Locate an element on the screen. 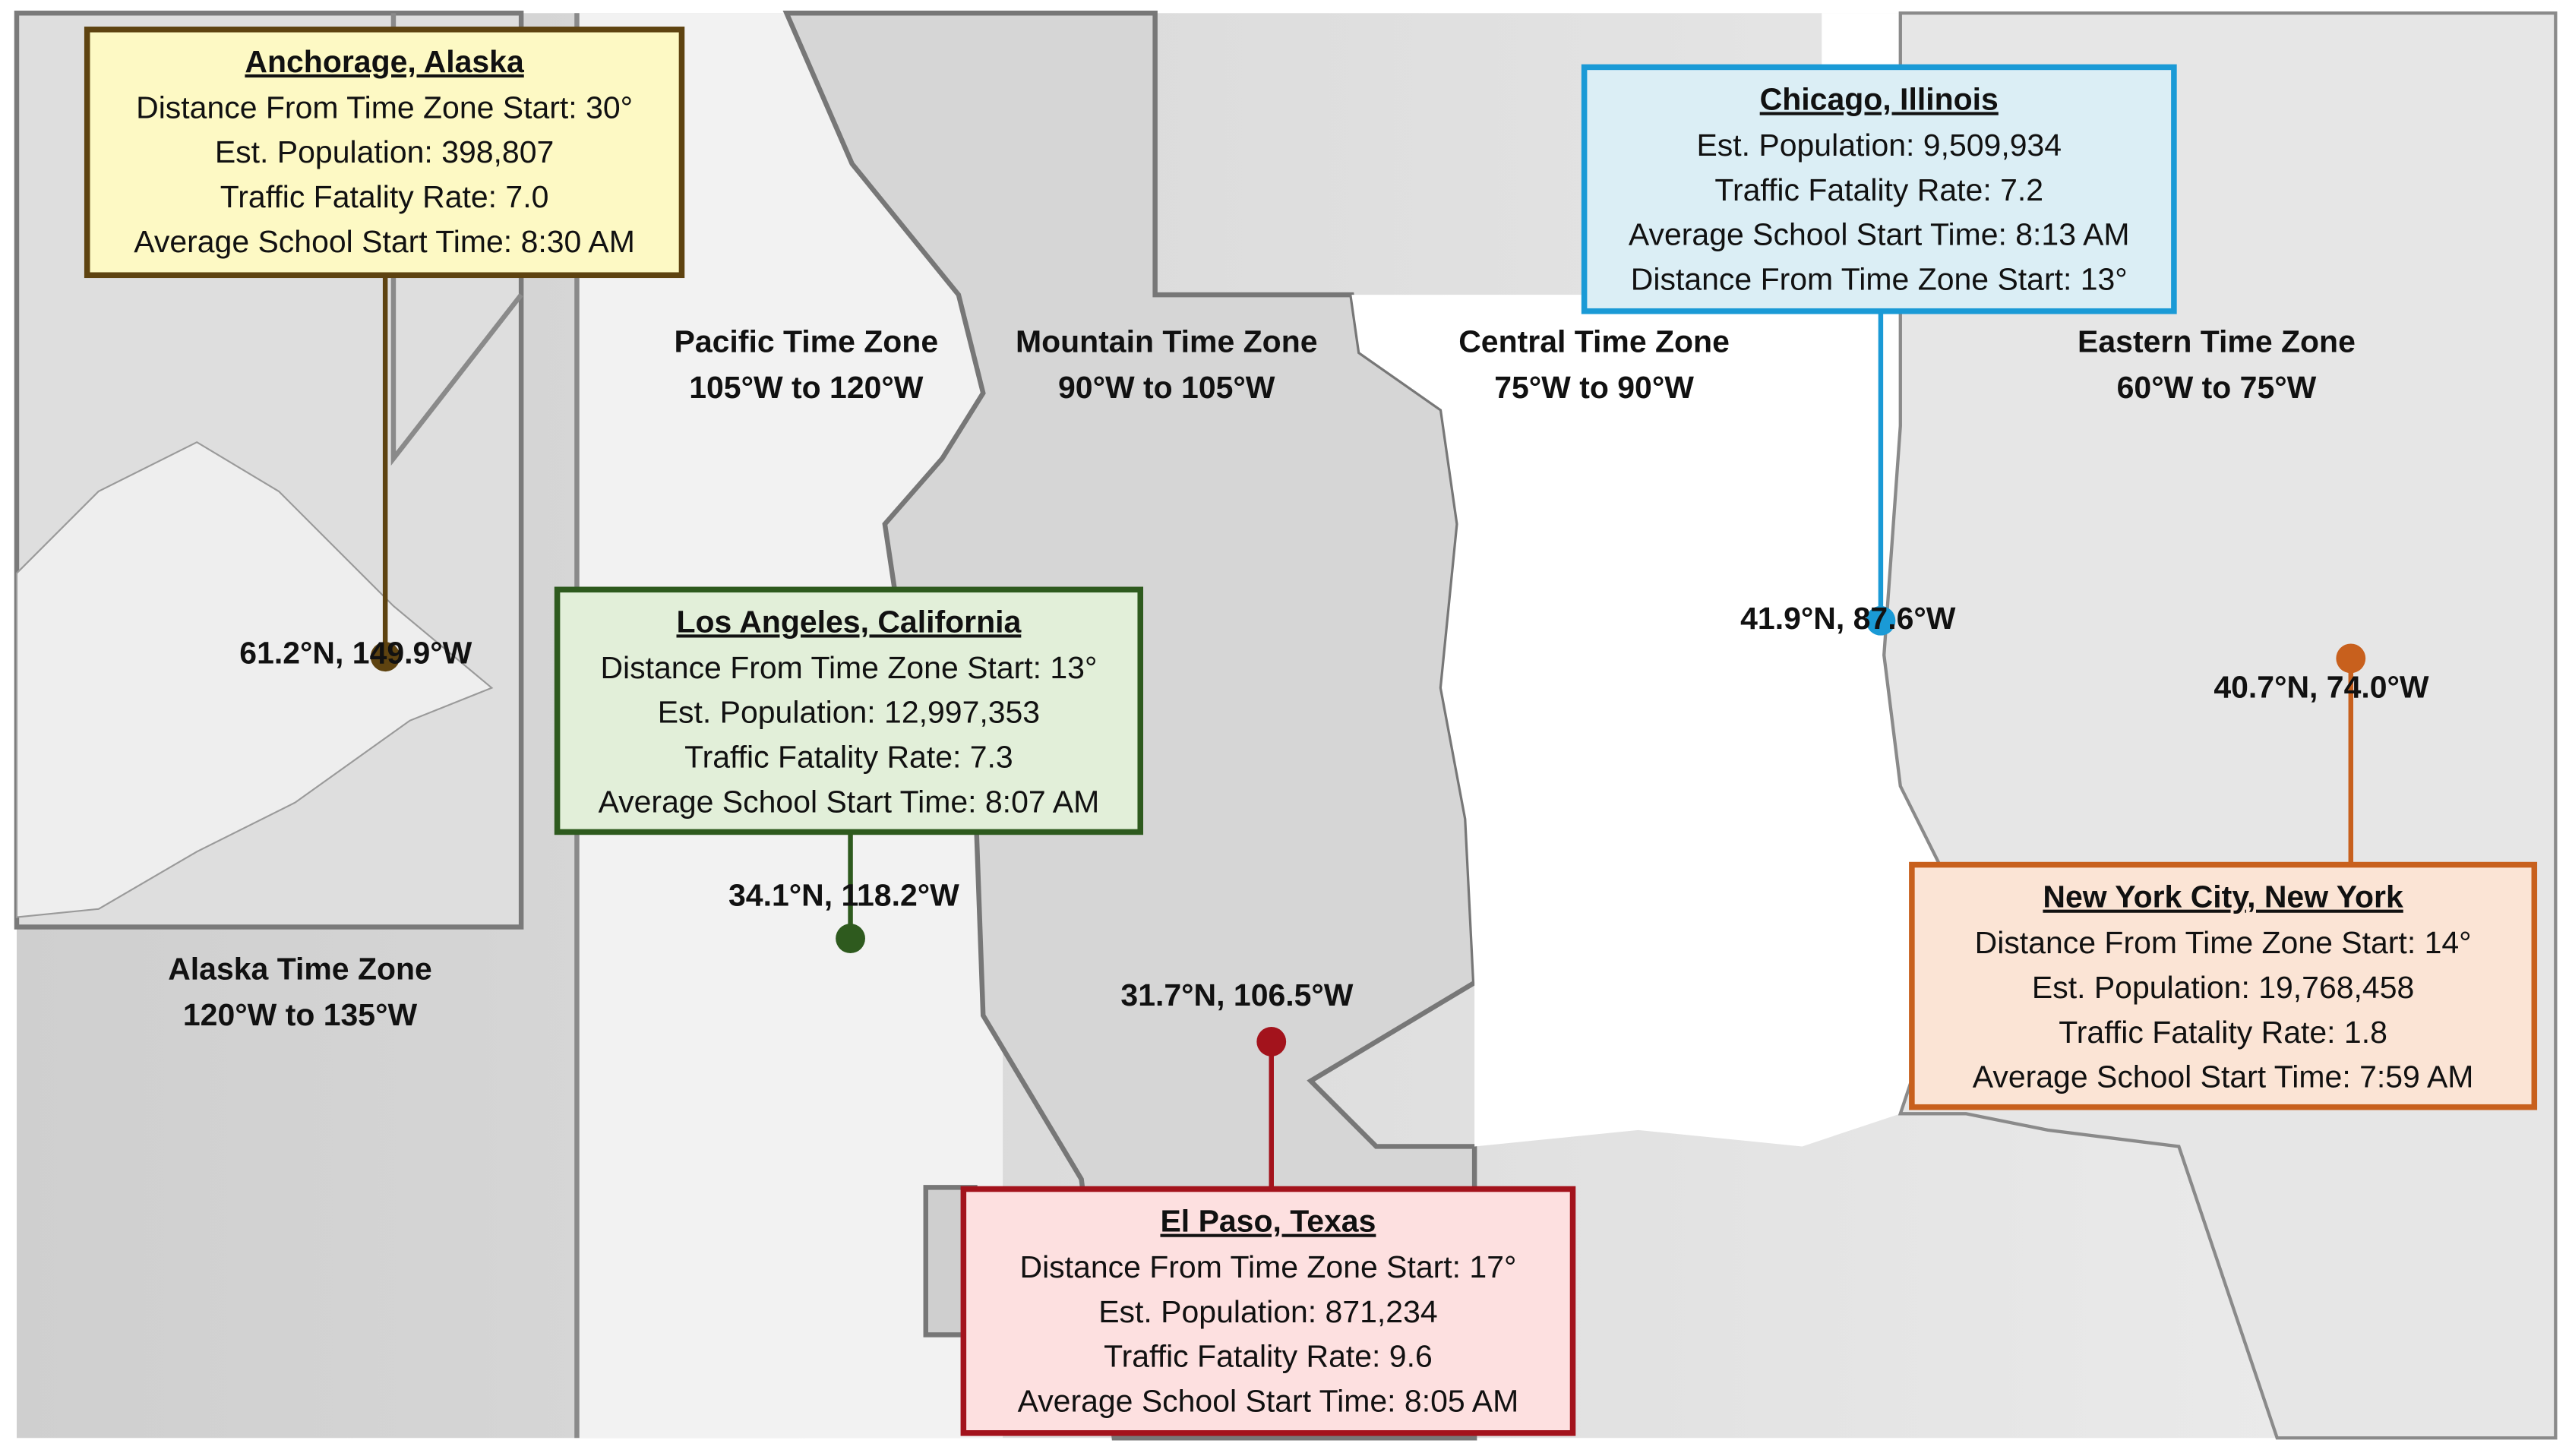 Image resolution: width=2569 pixels, height=1456 pixels. coordinates: 31.7°N, 106.5°W is located at coordinates (1236, 995).